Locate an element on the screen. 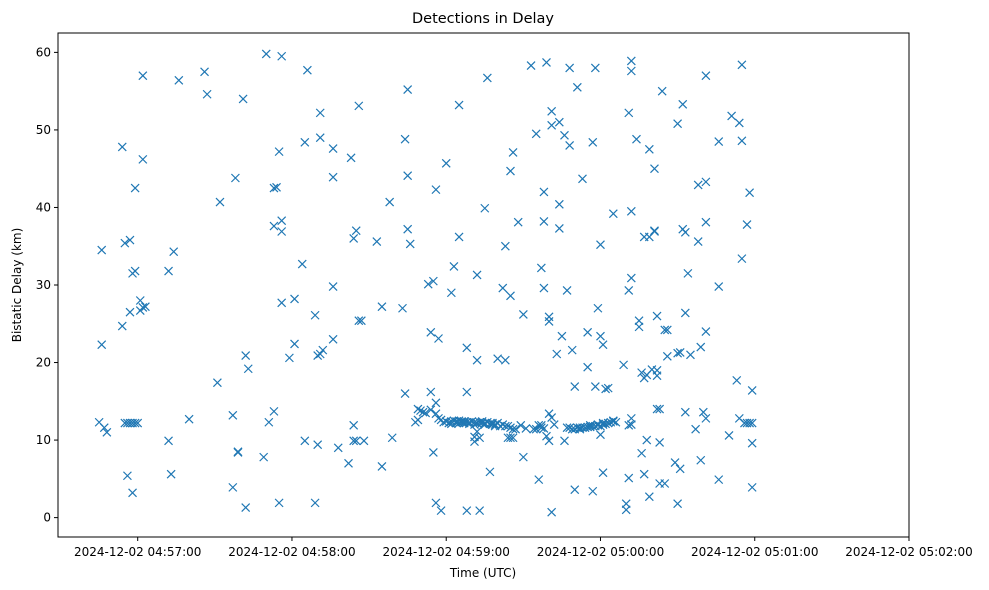 This screenshot has width=989, height=590. x-tick-label: 2024-12-02 04:59:00 is located at coordinates (445, 552).